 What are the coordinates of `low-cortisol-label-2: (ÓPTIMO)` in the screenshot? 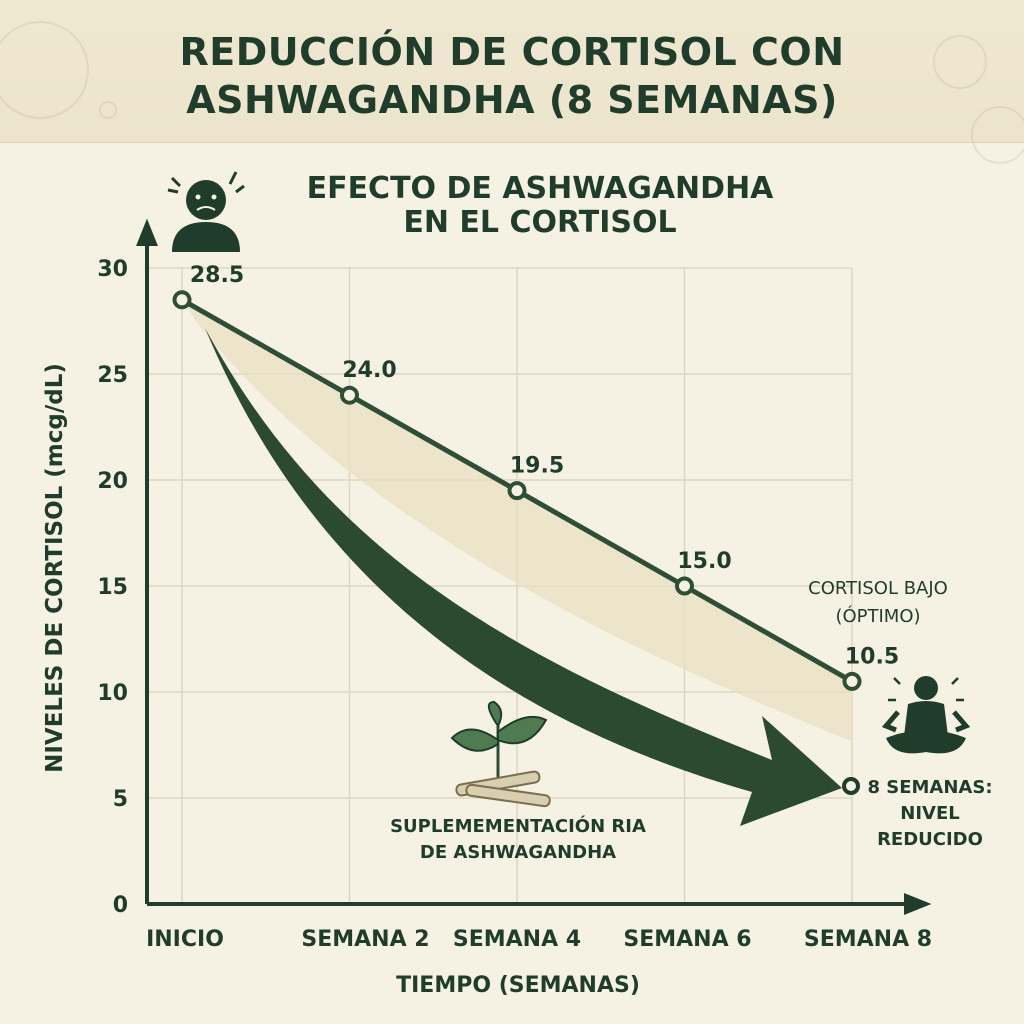 It's located at (877, 616).